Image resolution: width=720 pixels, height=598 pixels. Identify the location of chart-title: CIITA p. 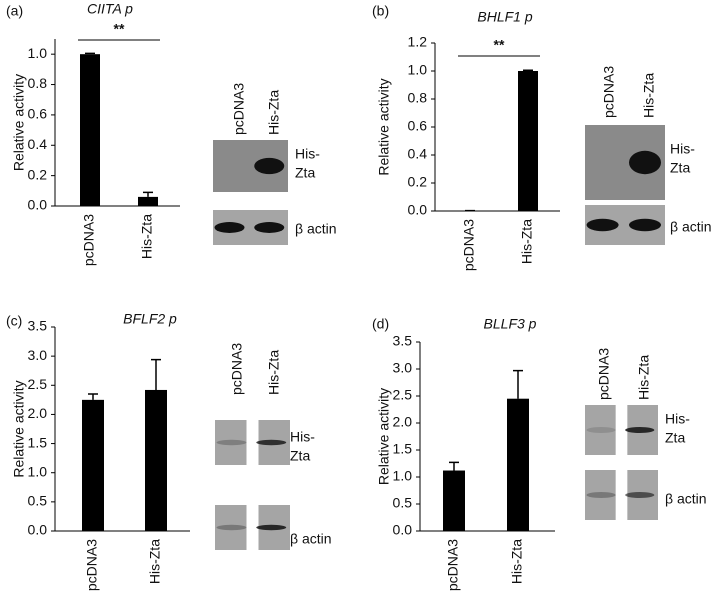
(110, 9).